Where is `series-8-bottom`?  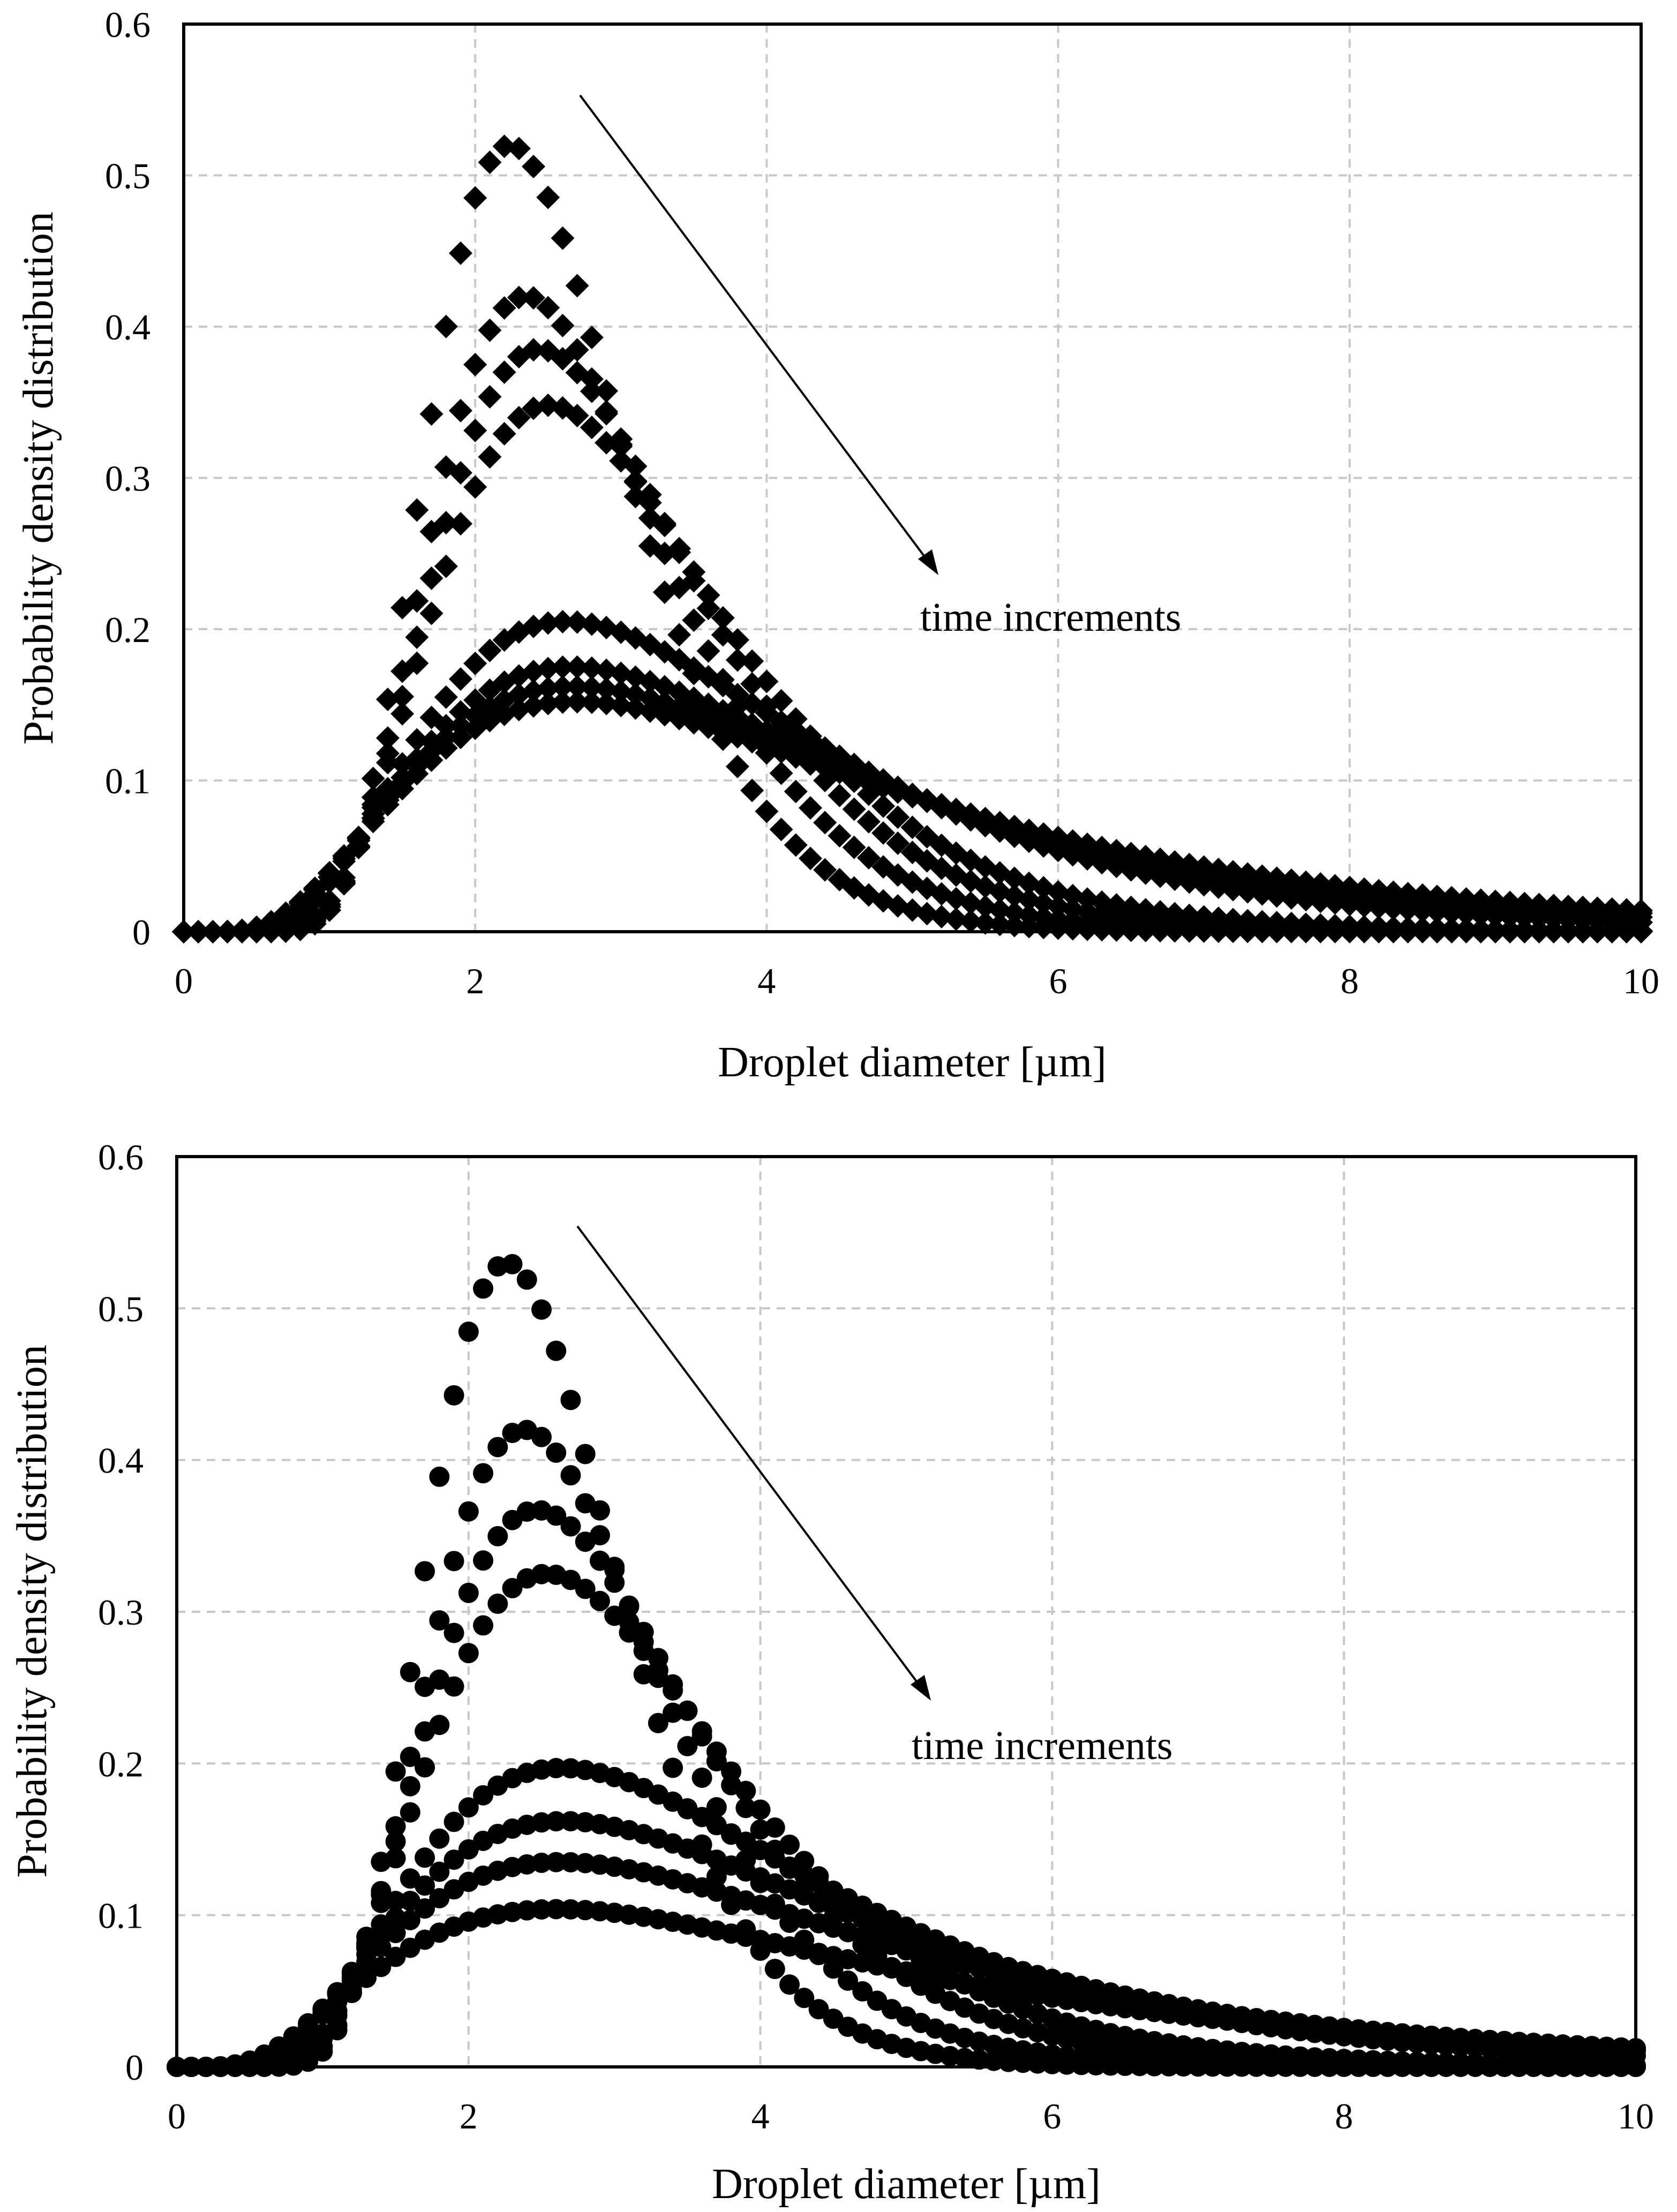 series-8-bottom is located at coordinates (906, 1988).